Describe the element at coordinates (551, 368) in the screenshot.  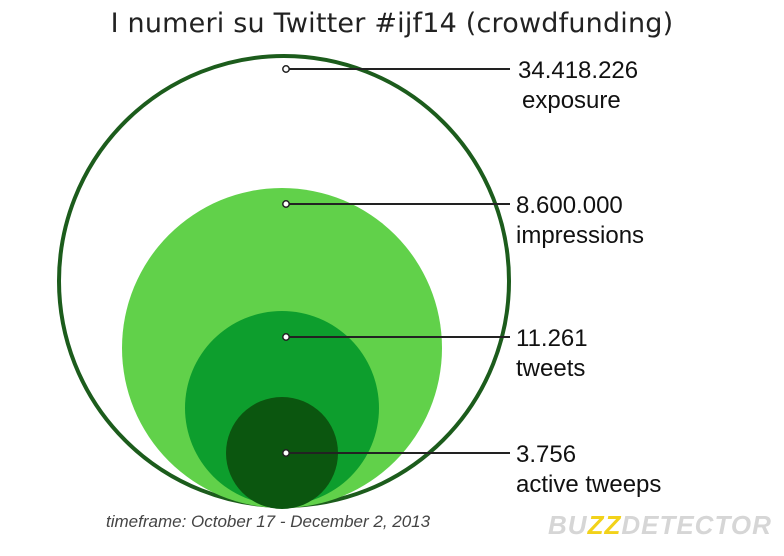
I see `tweets-caption: tweets` at that location.